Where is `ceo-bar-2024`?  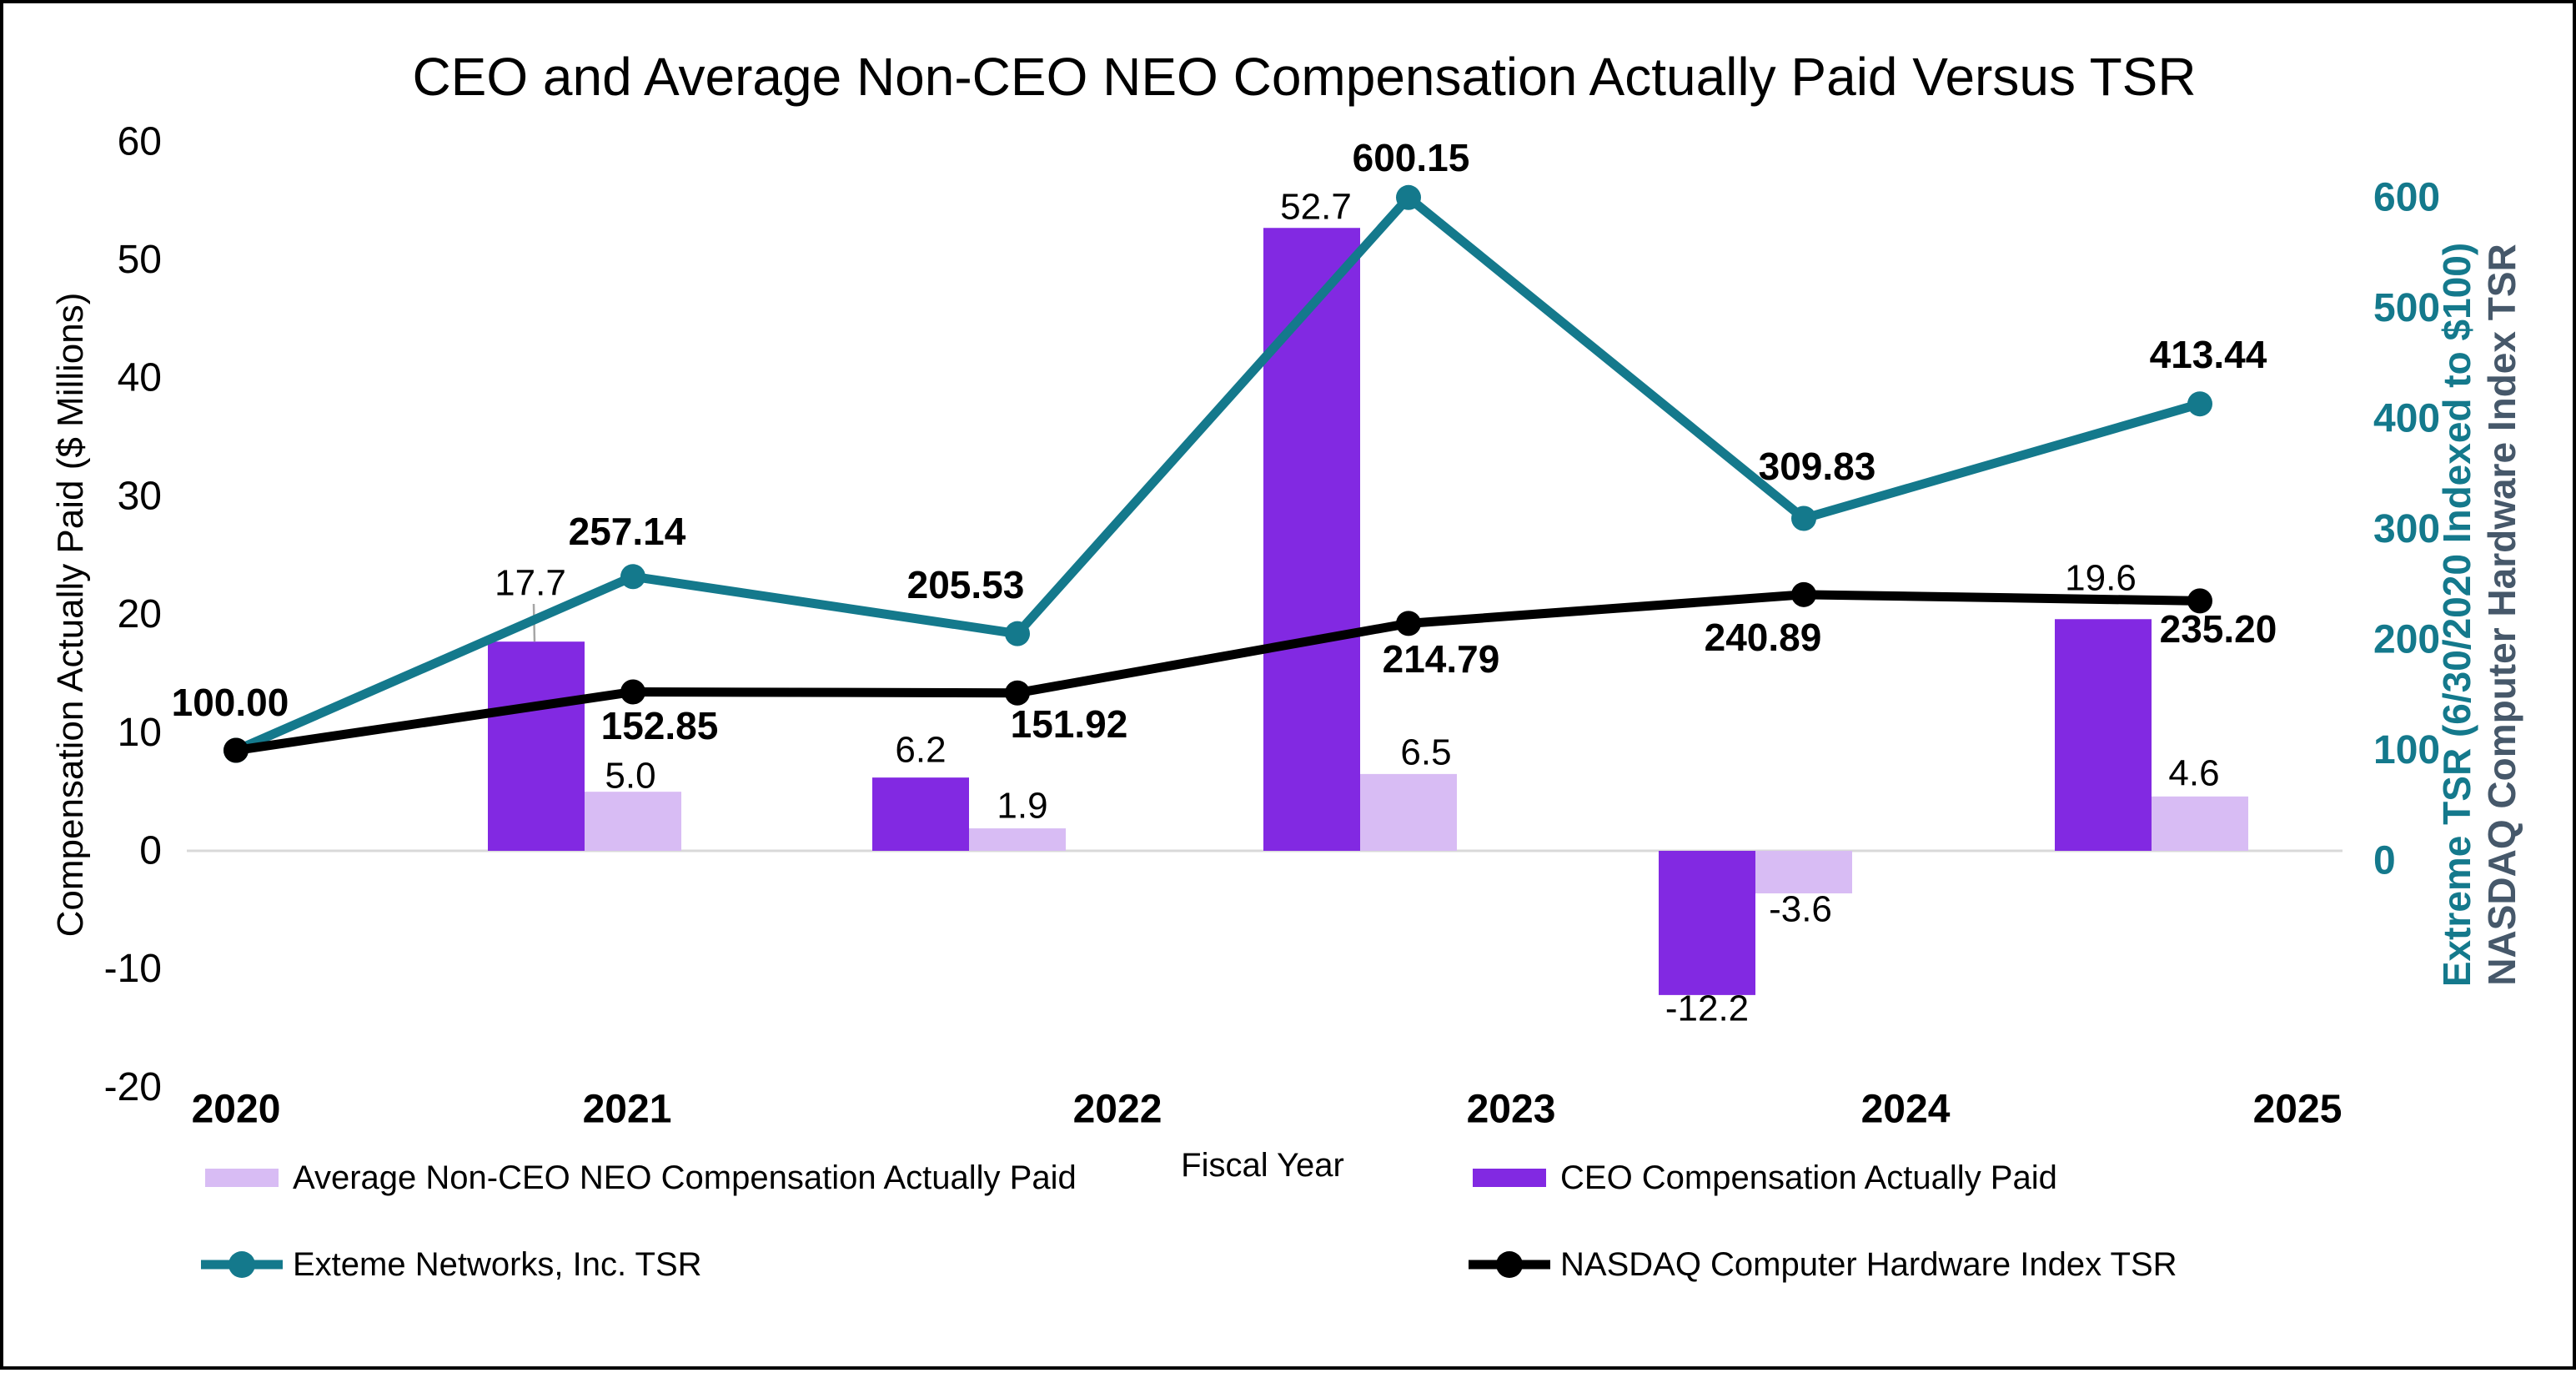 ceo-bar-2024 is located at coordinates (1707, 923).